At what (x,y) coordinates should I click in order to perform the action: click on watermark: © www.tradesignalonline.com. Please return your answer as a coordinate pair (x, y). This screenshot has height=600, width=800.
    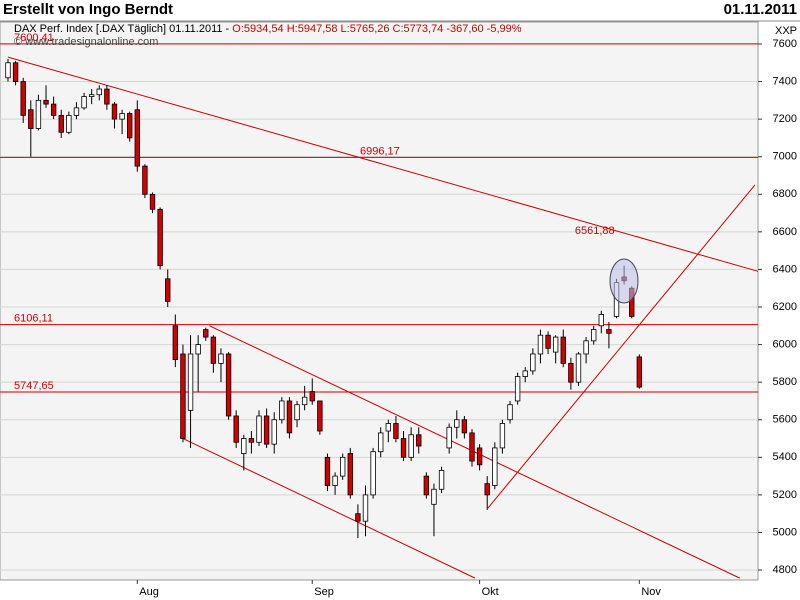
    Looking at the image, I should click on (86, 42).